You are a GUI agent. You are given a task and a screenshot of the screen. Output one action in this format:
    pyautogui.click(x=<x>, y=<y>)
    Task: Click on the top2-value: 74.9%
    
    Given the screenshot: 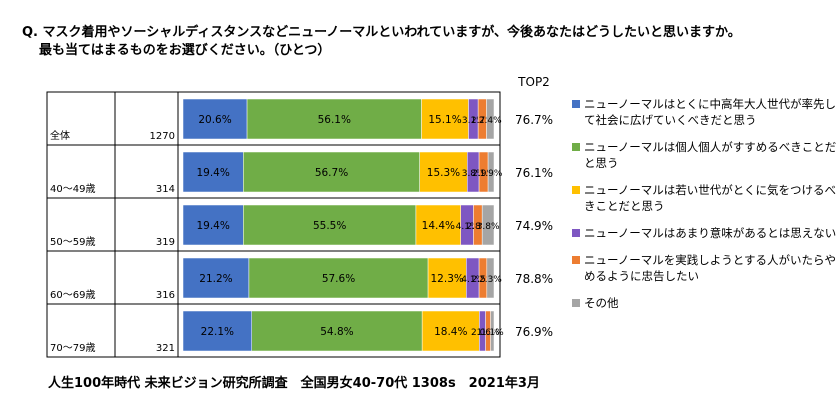 What is the action you would take?
    pyautogui.click(x=534, y=226)
    